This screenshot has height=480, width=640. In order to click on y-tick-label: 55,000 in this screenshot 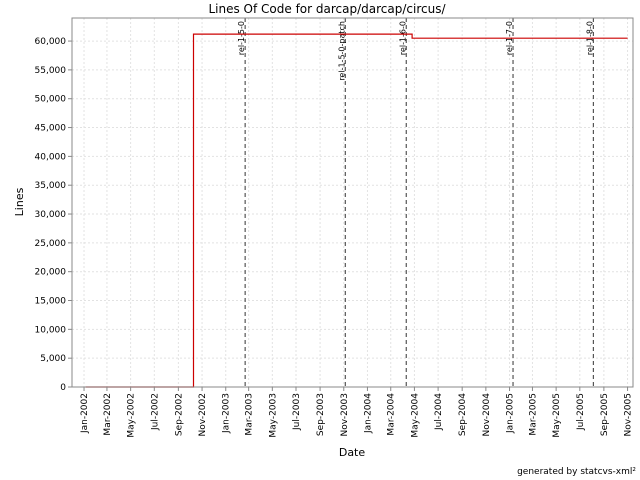, I will do `click(51, 71)`.